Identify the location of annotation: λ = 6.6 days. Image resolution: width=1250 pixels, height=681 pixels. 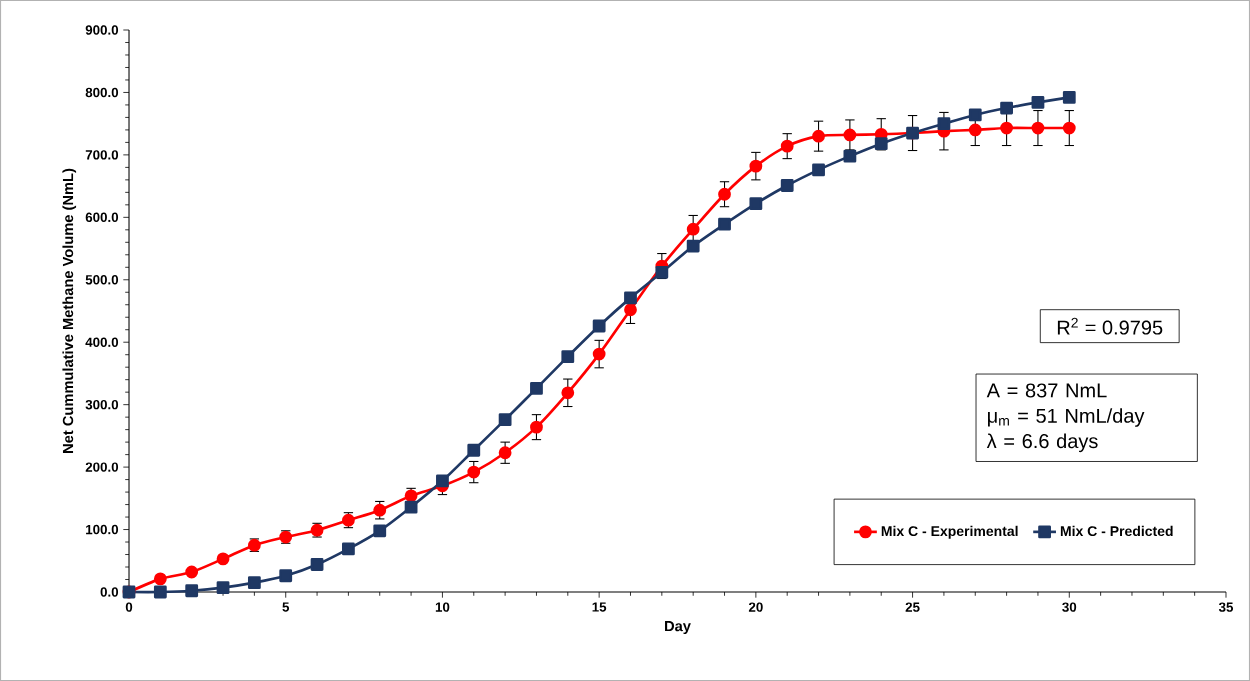
(1042, 443).